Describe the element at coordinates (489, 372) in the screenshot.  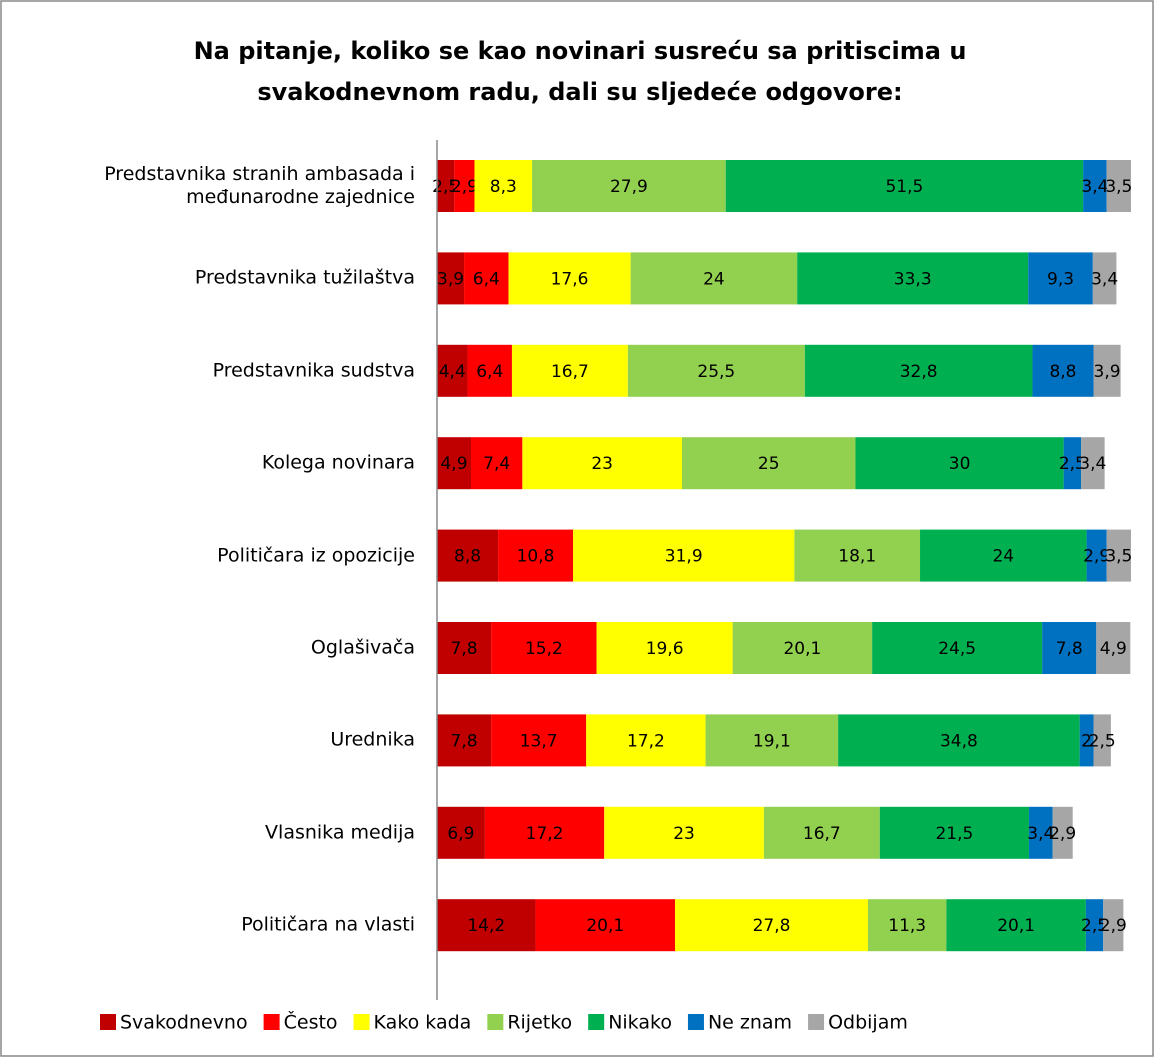
I see `data-label: 6,4` at that location.